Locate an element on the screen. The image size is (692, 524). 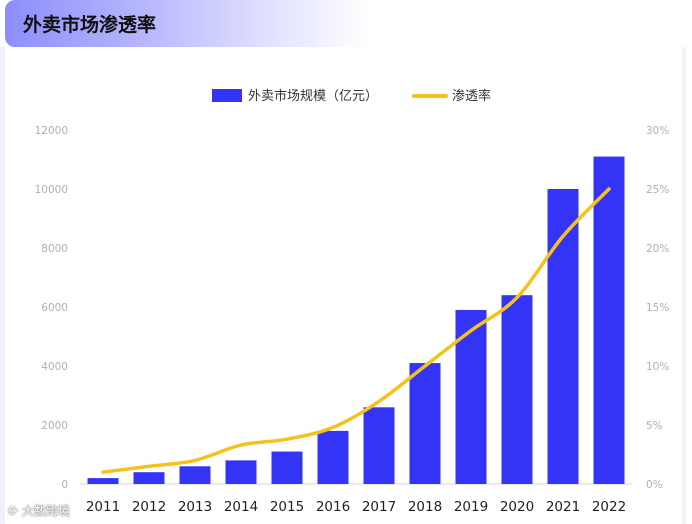
x-tick-label: 2021 is located at coordinates (563, 507).